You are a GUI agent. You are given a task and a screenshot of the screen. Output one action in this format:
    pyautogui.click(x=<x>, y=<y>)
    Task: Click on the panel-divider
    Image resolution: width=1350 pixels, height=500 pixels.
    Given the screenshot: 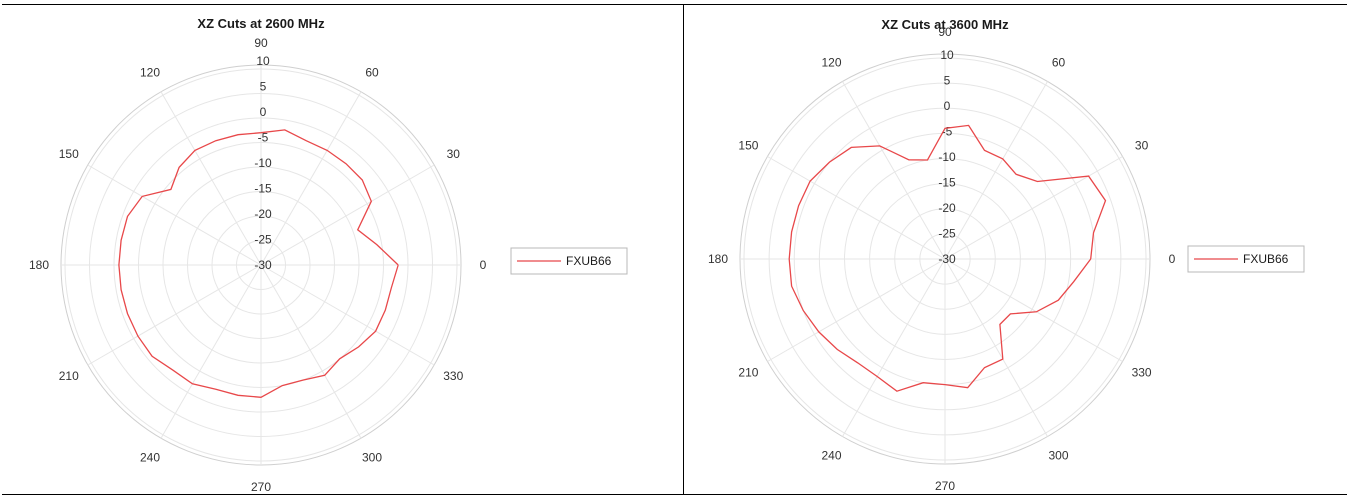 What is the action you would take?
    pyautogui.click(x=683, y=249)
    